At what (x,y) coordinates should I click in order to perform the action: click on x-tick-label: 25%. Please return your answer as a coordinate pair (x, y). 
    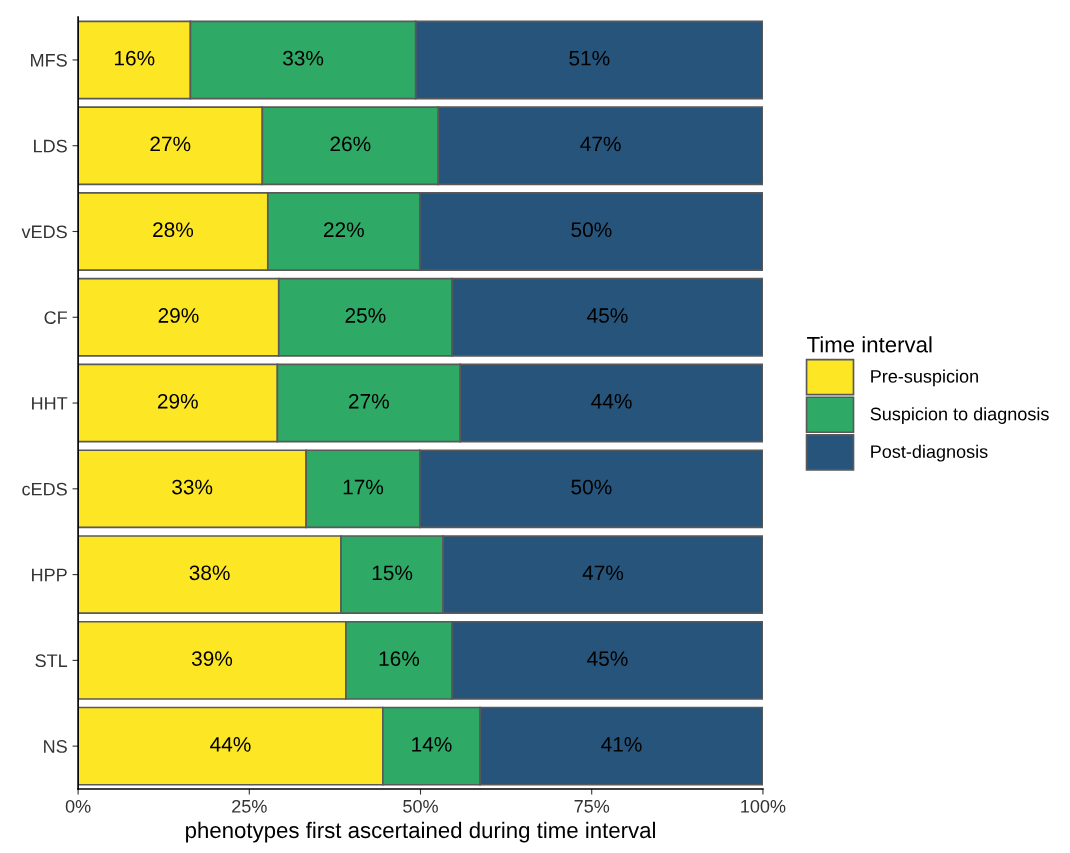
    Looking at the image, I should click on (249, 806).